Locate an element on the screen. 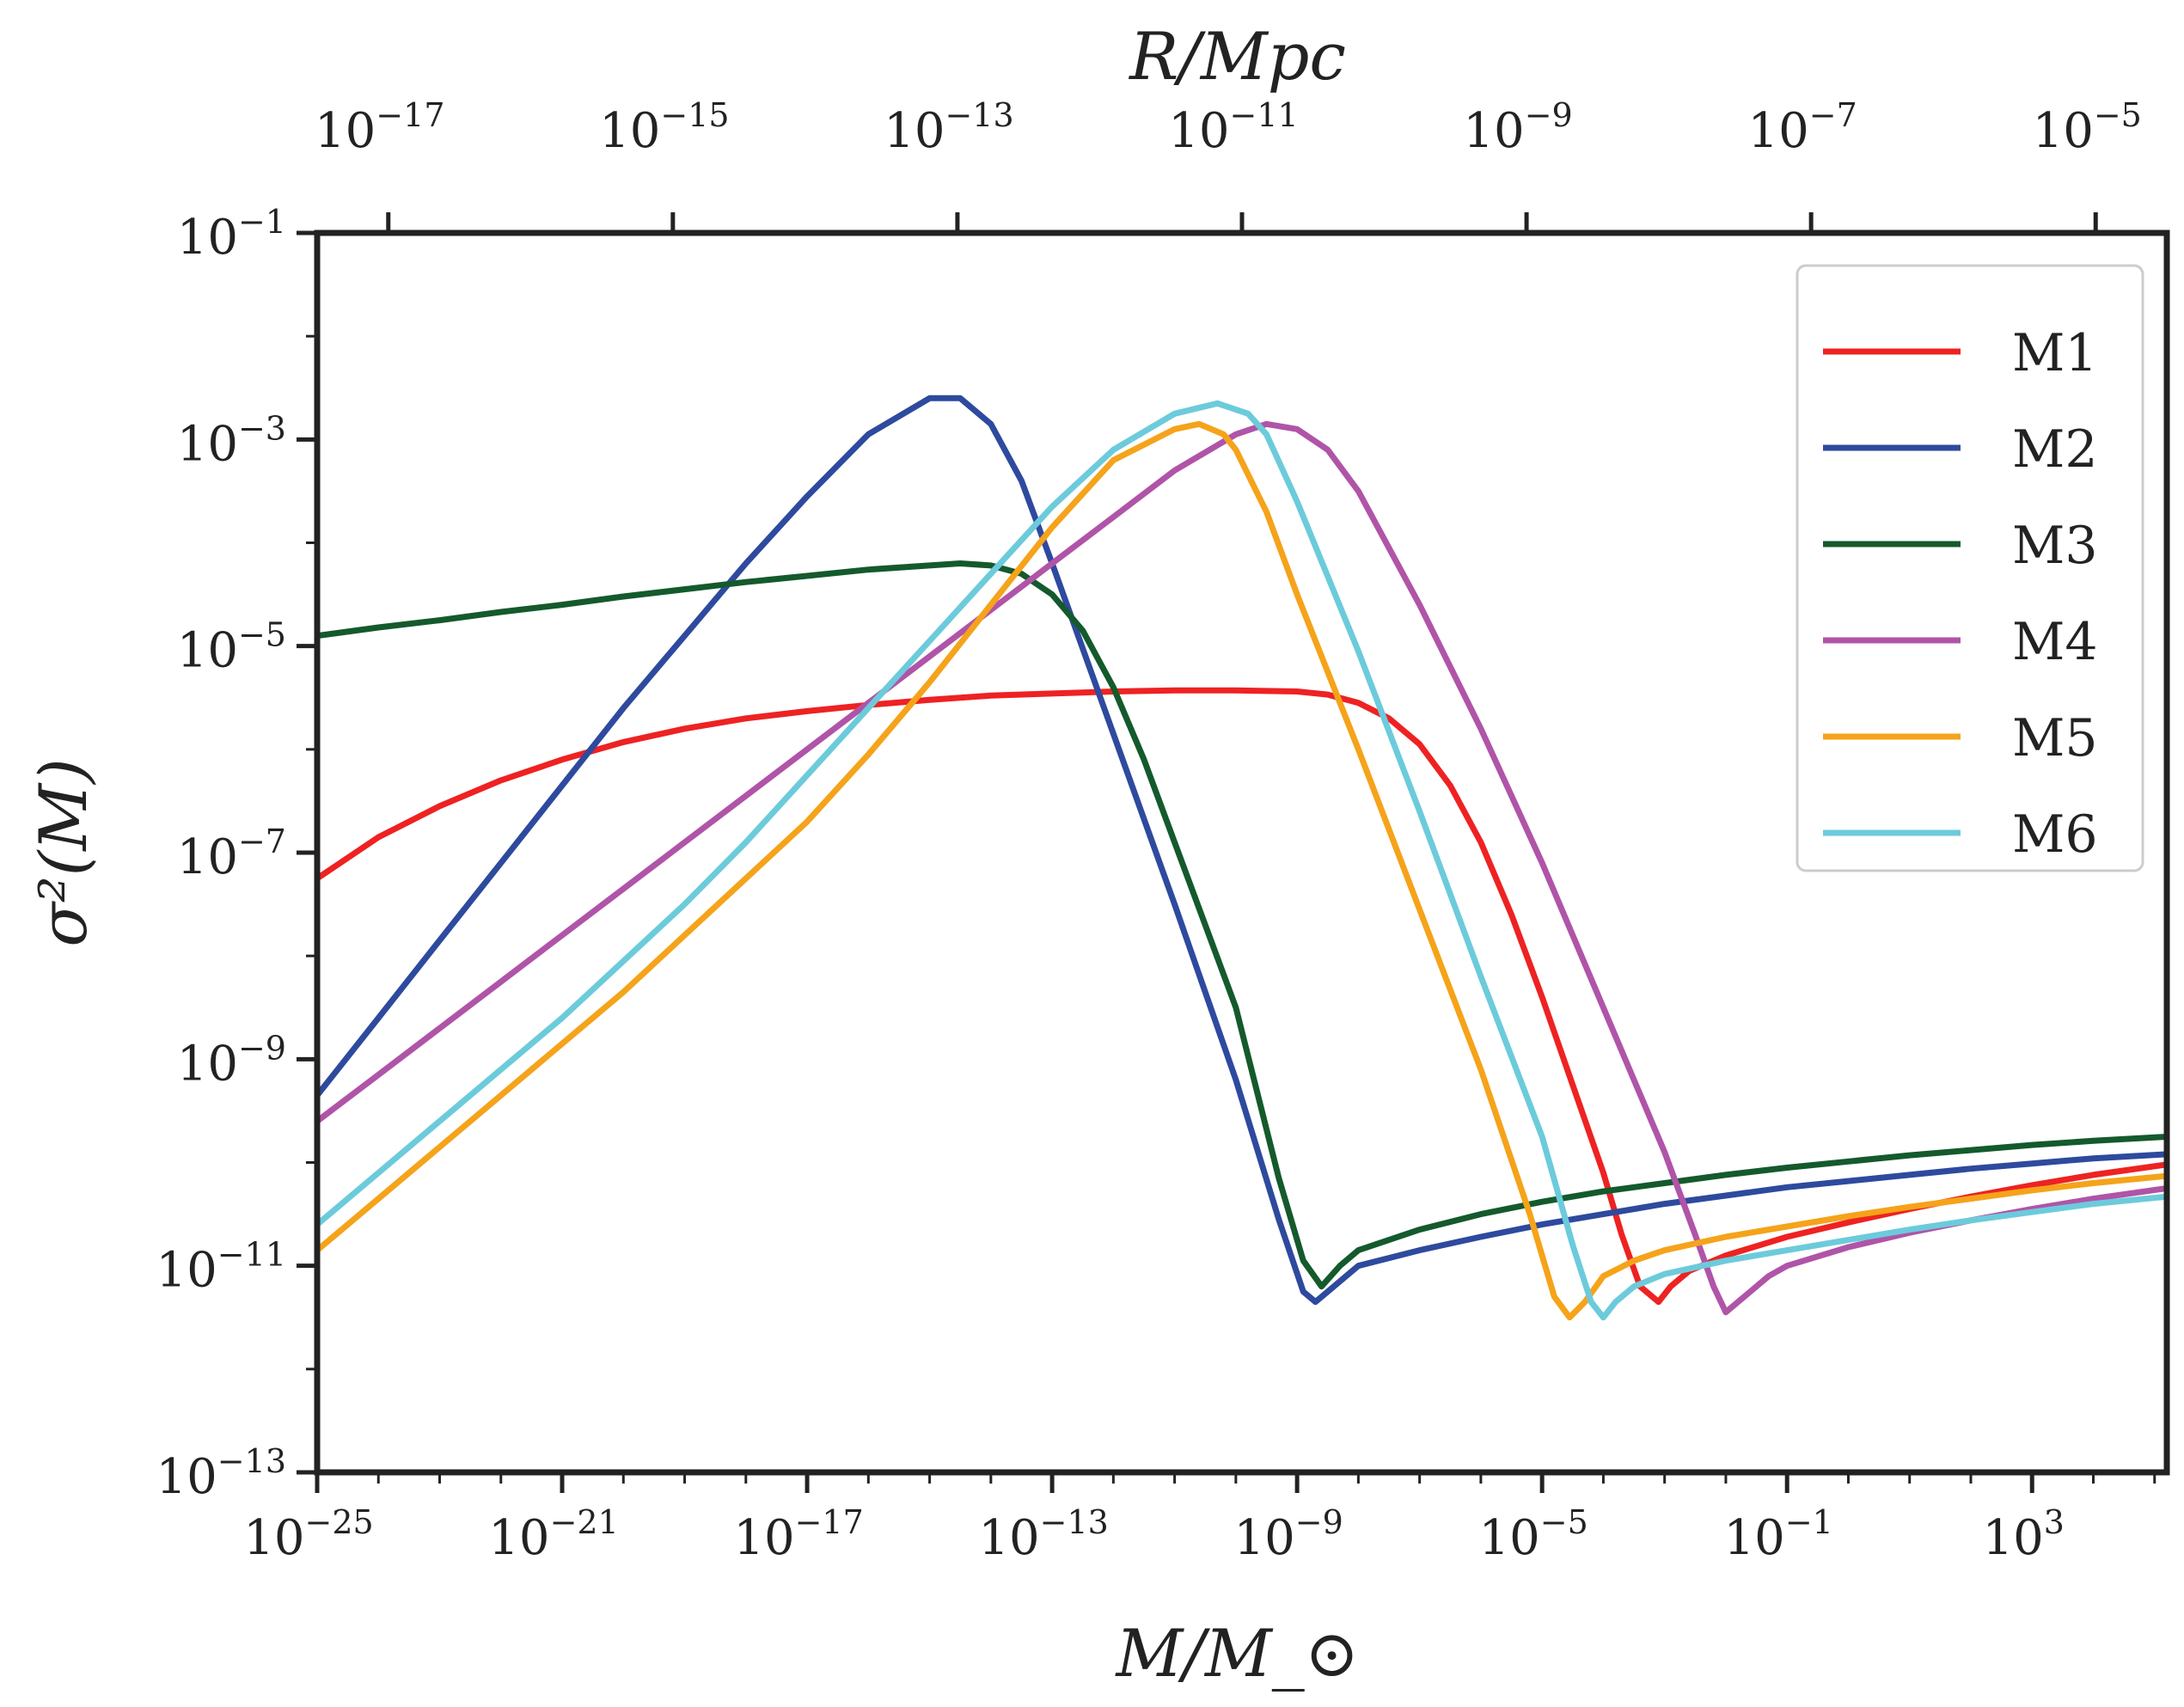 The image size is (2184, 1707). y-axis-label: σ²(M) is located at coordinates (63, 852).